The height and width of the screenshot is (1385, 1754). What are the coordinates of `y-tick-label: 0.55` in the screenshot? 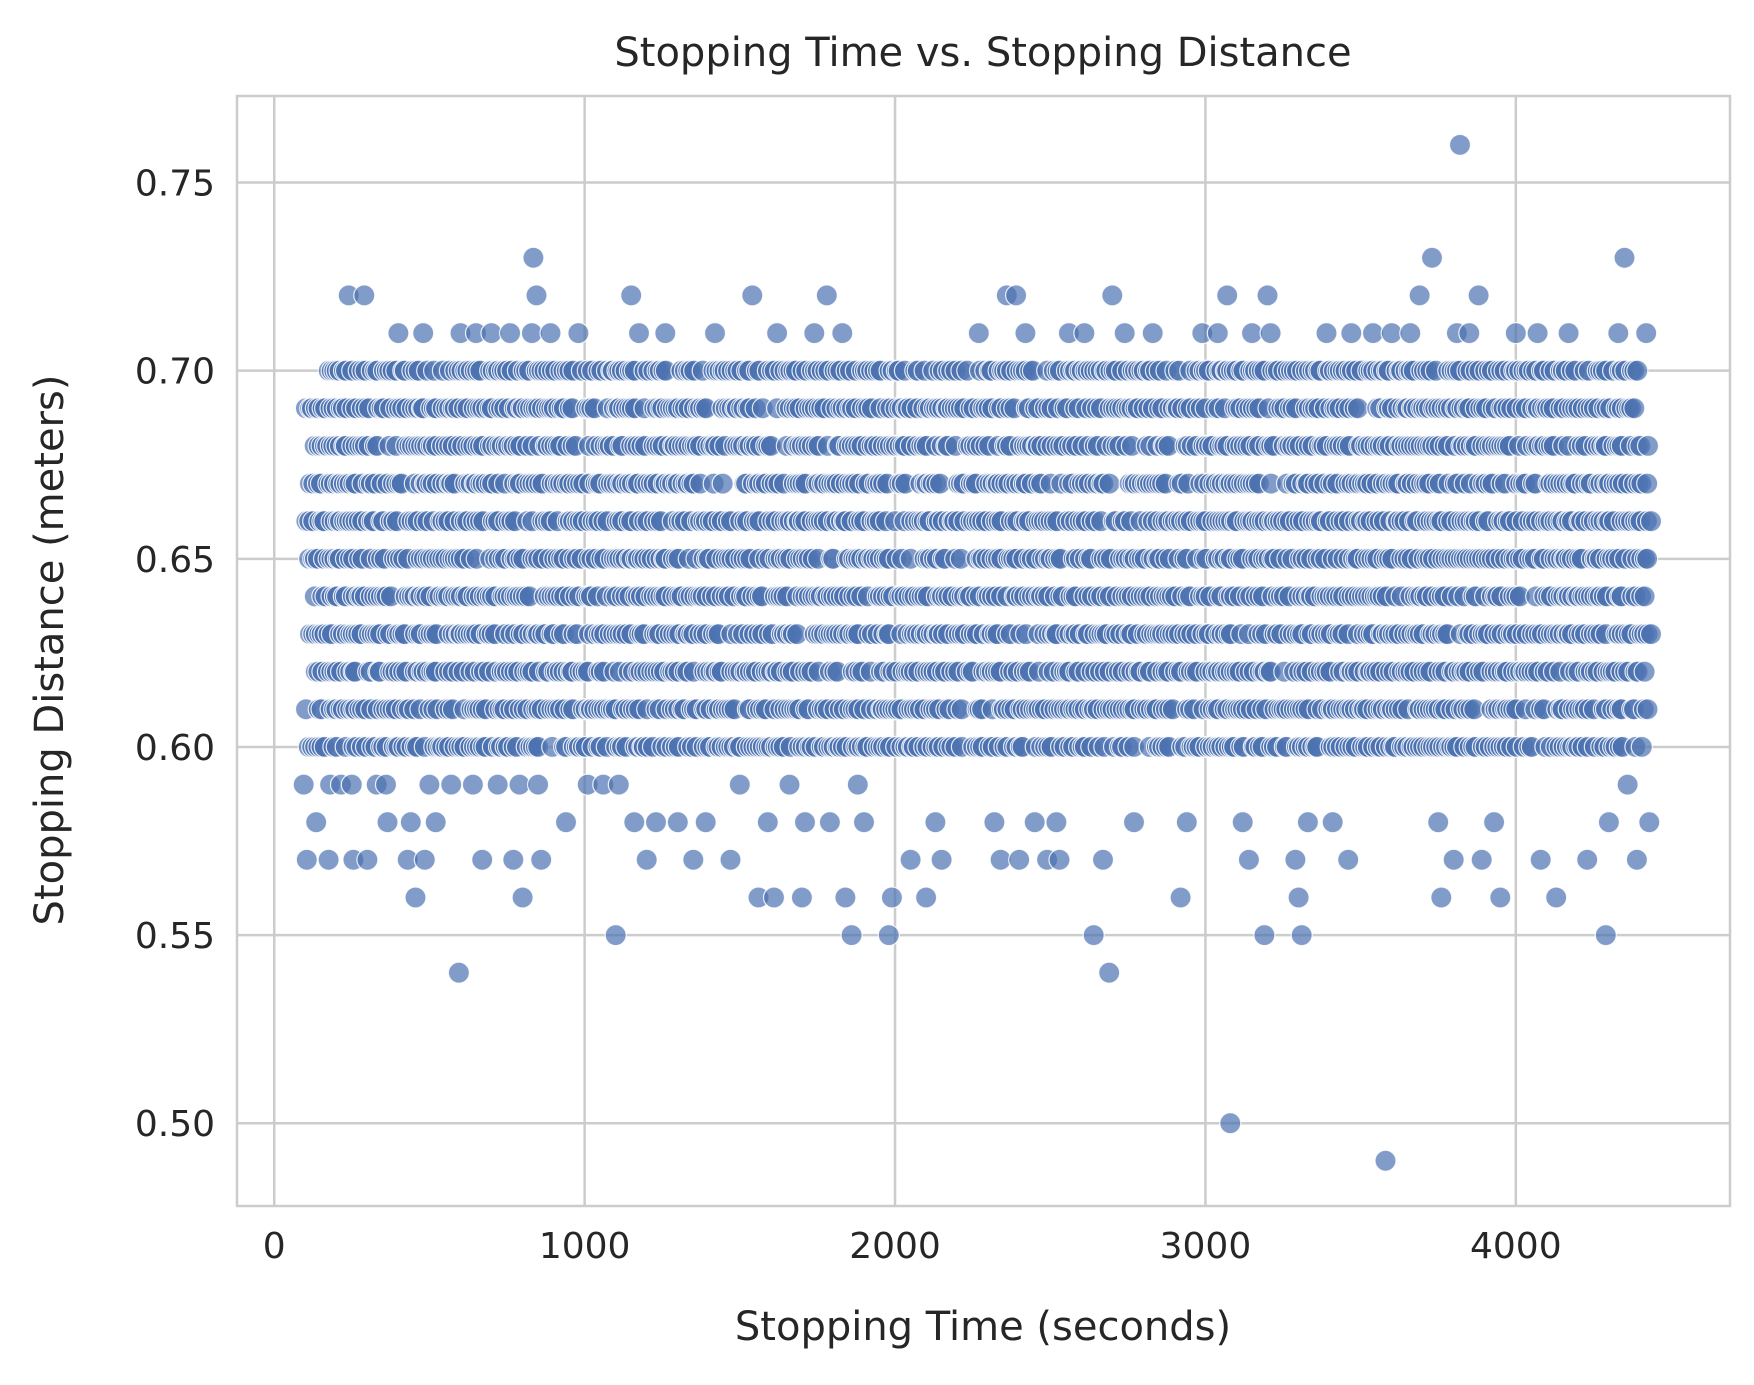 It's located at (175, 936).